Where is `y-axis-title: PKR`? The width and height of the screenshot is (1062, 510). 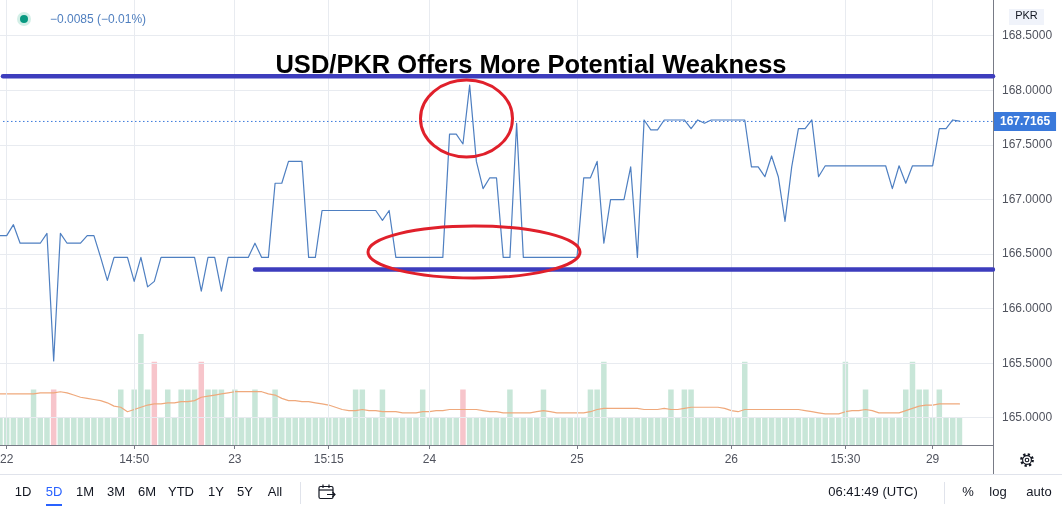 y-axis-title: PKR is located at coordinates (1026, 17).